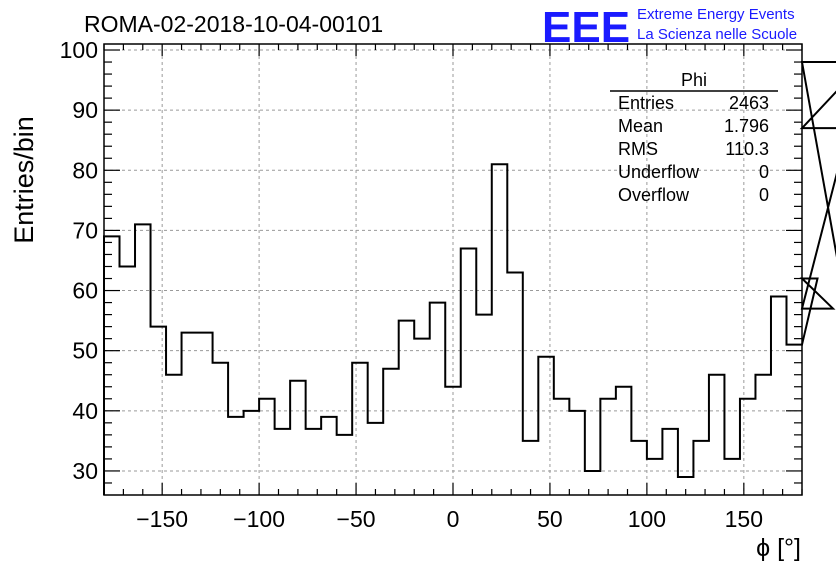 The height and width of the screenshot is (572, 836). I want to click on logo-line-1: Extreme Energy Events, so click(716, 14).